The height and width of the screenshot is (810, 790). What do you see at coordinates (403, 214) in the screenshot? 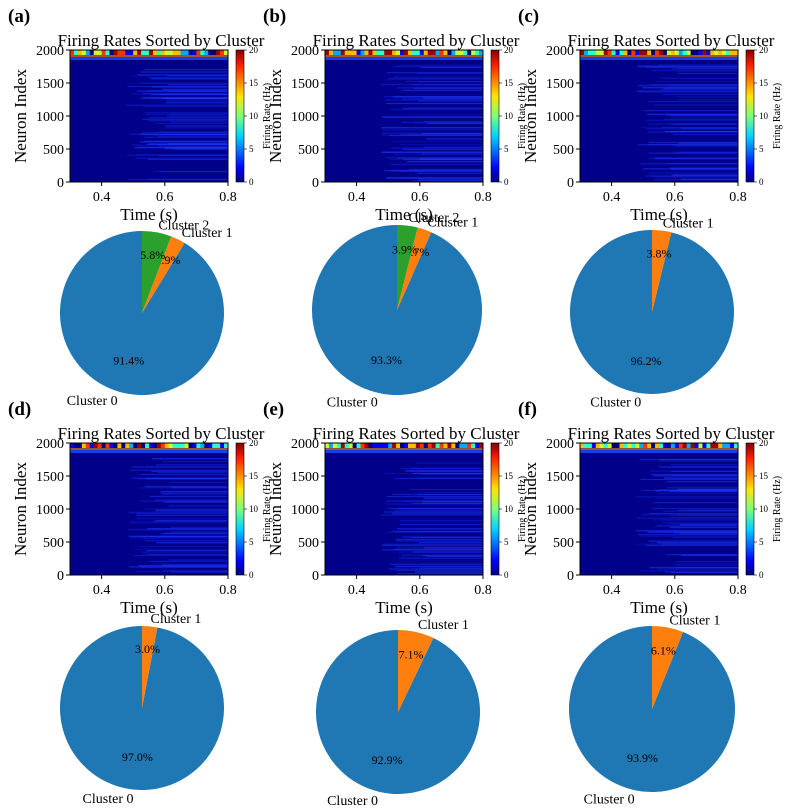
I see `x-axis-label: Time (s)` at bounding box center [403, 214].